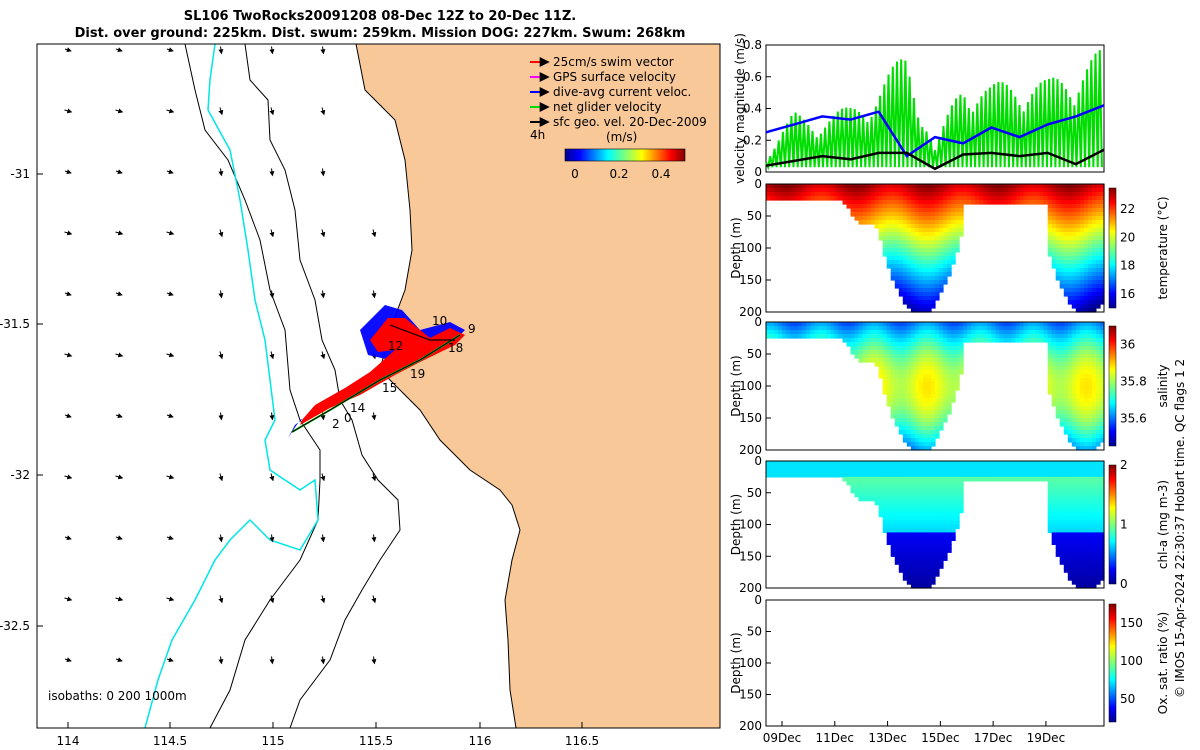  Describe the element at coordinates (455, 348) in the screenshot. I see `day-label: 18` at that location.